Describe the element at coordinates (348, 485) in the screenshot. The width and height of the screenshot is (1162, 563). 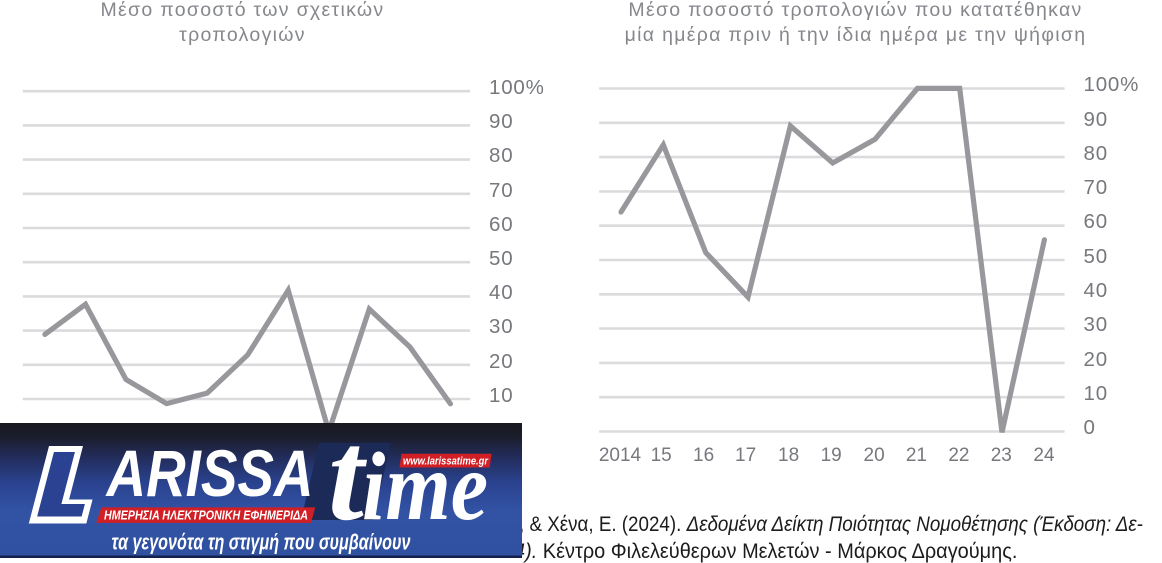
I see `svg-text: t` at that location.